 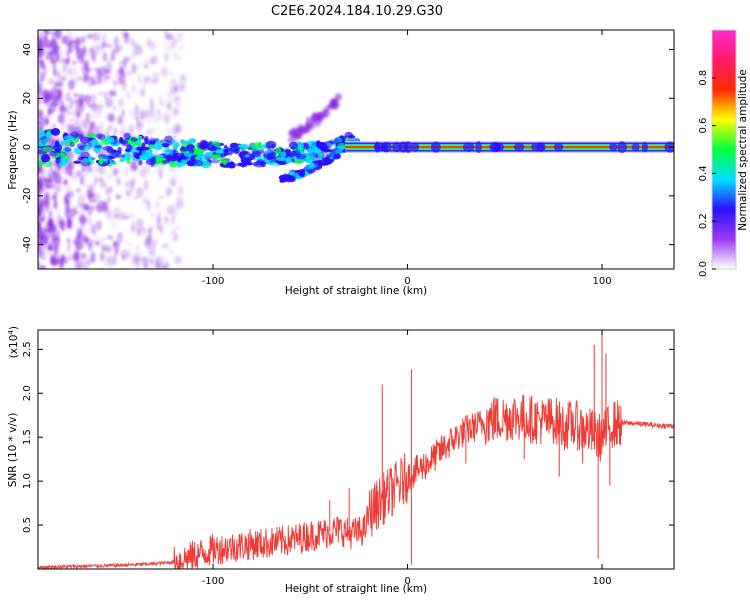 What do you see at coordinates (27, 244) in the screenshot?
I see `y-tick-label: -40` at bounding box center [27, 244].